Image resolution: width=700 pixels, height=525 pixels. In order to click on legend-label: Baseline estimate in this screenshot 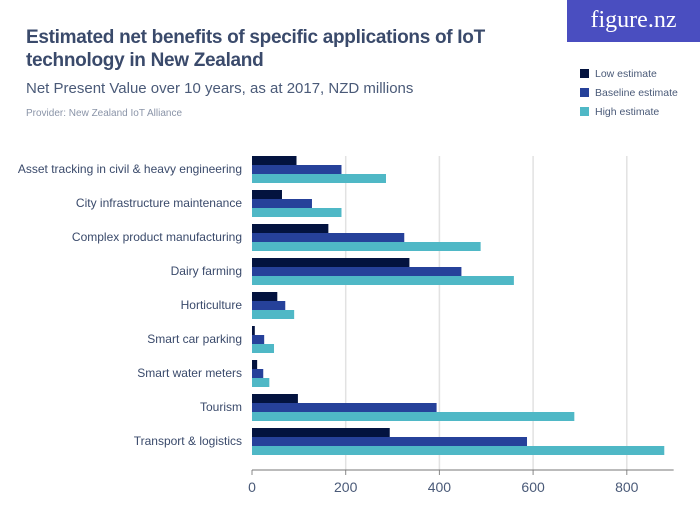, I will do `click(636, 92)`.